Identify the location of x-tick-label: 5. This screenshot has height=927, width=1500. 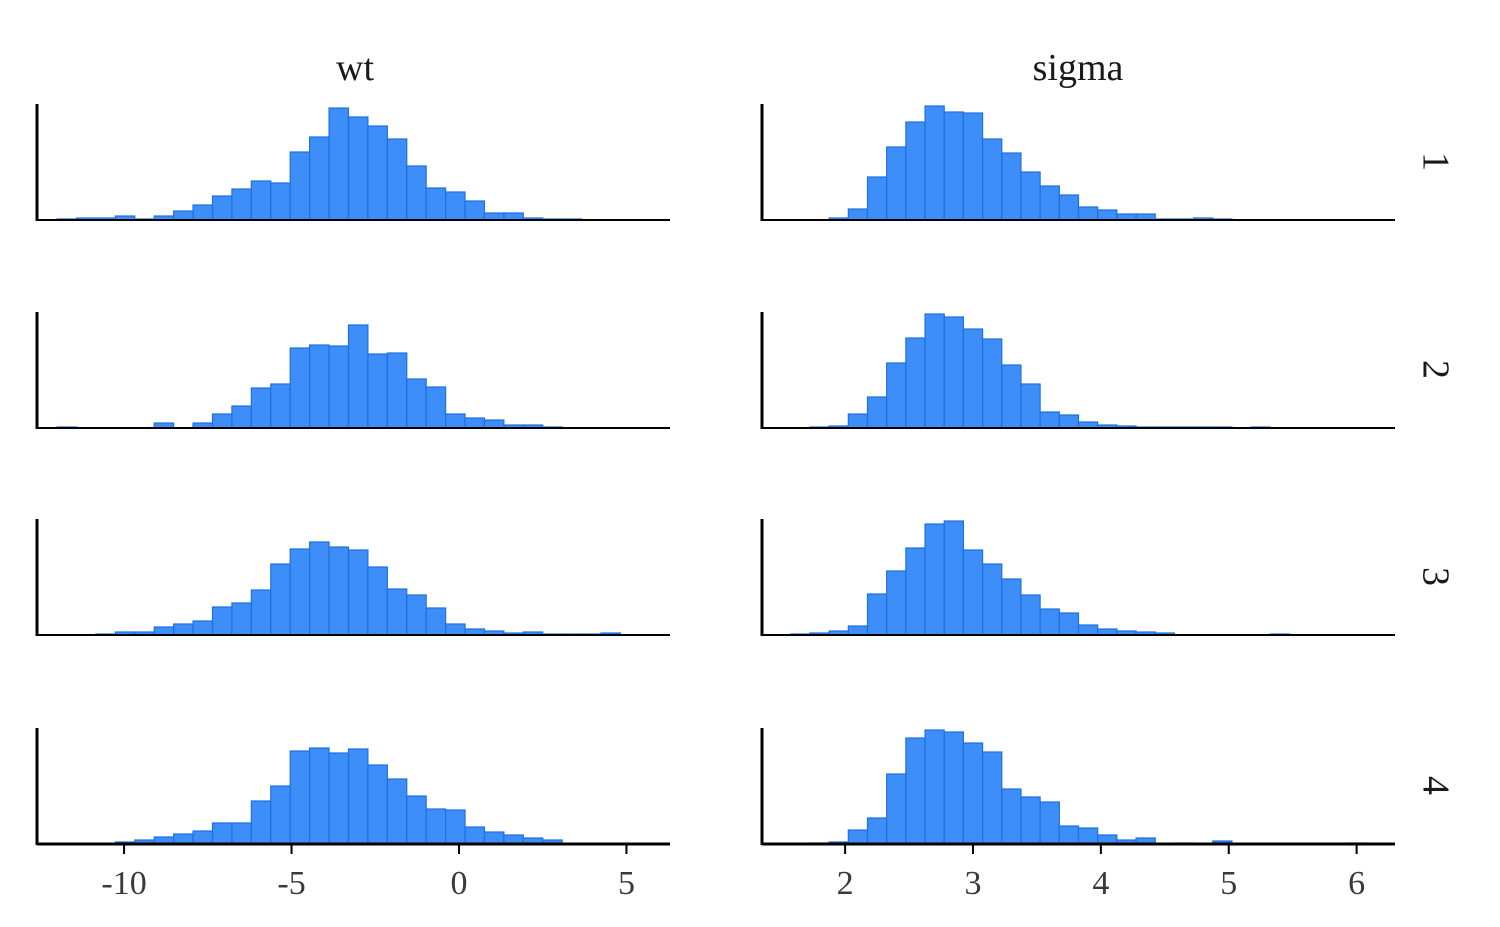
(626, 883).